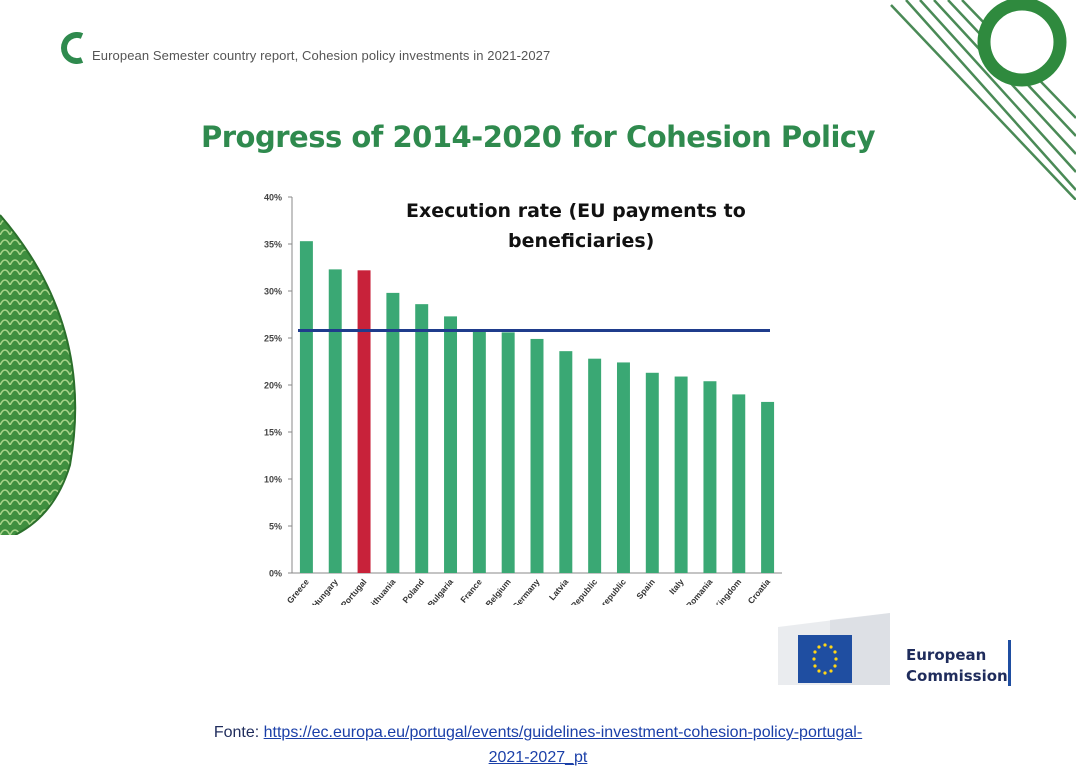  I want to click on y-tick-label: 40%, so click(273, 198).